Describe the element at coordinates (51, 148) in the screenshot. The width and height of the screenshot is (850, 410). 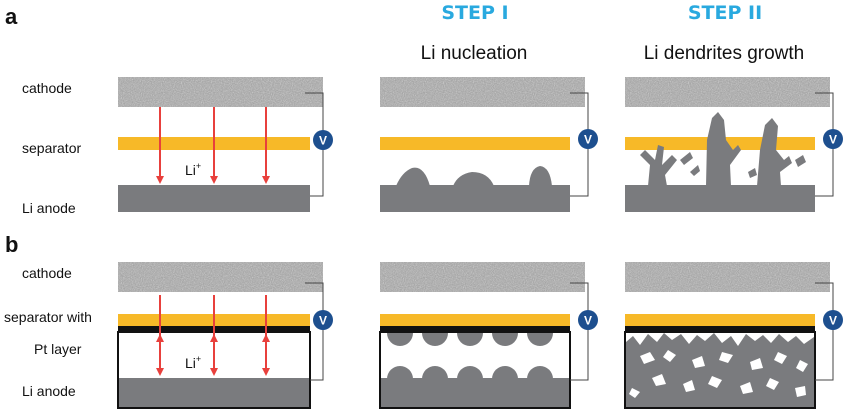
I see `label-separator-a: separator` at that location.